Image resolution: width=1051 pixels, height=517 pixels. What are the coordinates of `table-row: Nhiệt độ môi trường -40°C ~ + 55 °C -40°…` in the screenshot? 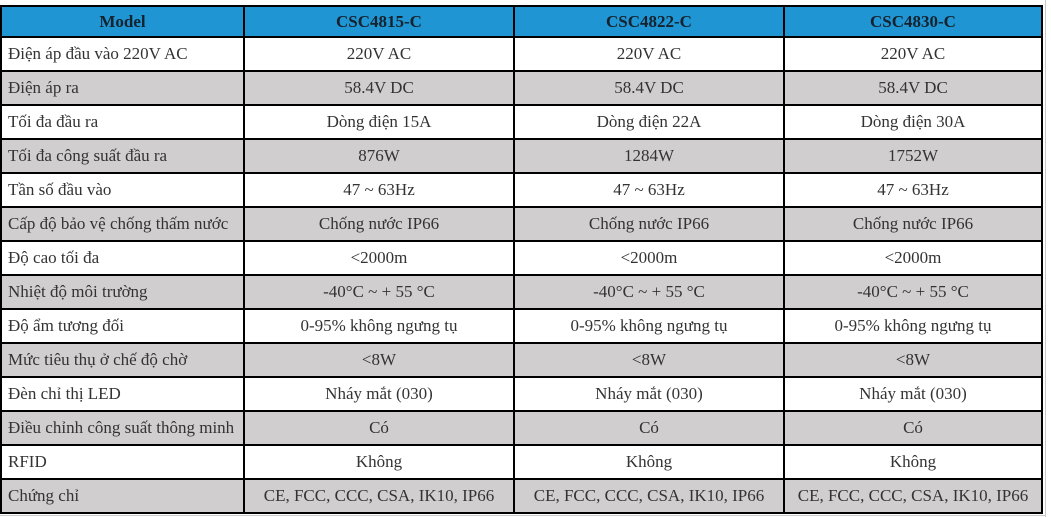 It's located at (521, 292).